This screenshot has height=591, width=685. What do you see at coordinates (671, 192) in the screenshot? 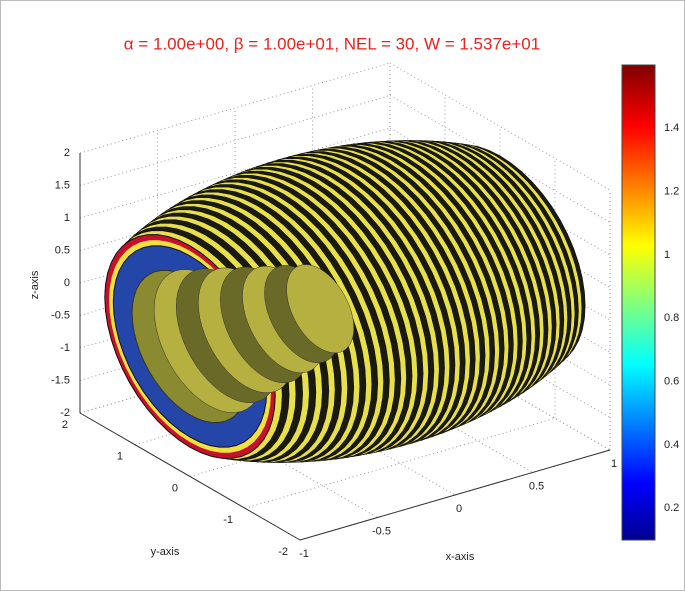
I see `colorbar-tick-label: 1.2` at bounding box center [671, 192].